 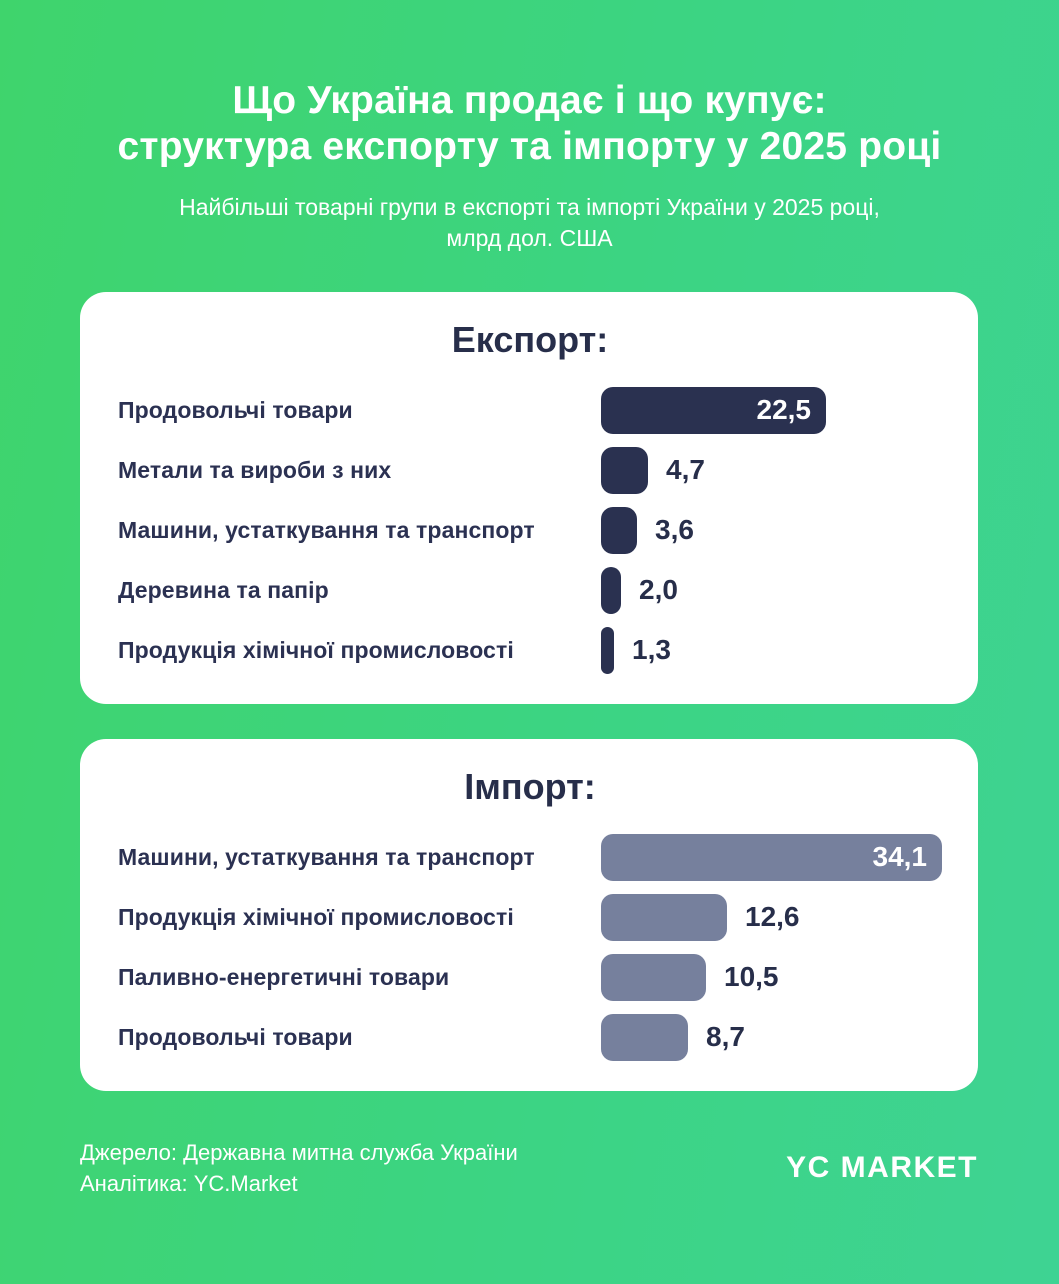 I want to click on bar-zone: 22,5, so click(x=771, y=410).